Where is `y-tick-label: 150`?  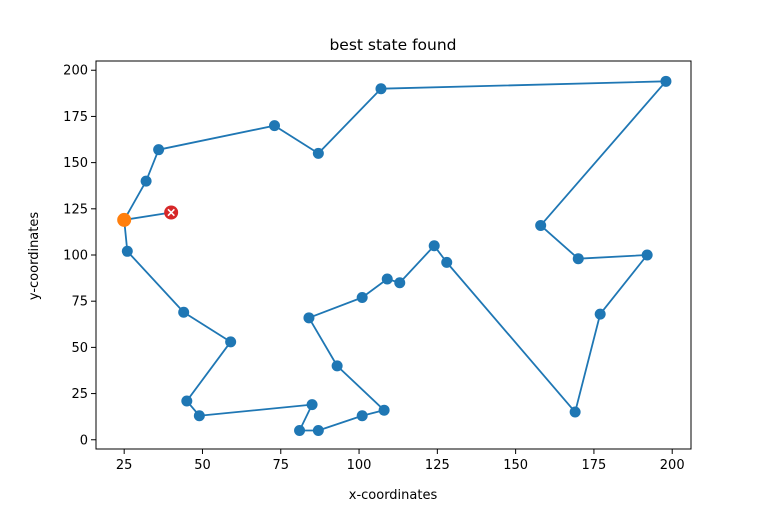
y-tick-label: 150 is located at coordinates (75, 163).